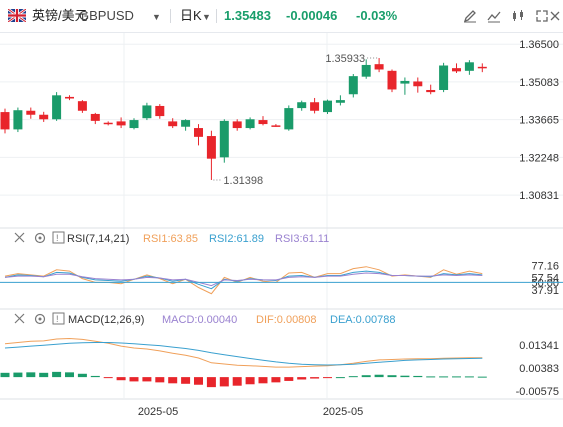 This screenshot has width=563, height=427. What do you see at coordinates (537, 392) in the screenshot?
I see `macd-tick-label: -0.00575` at bounding box center [537, 392].